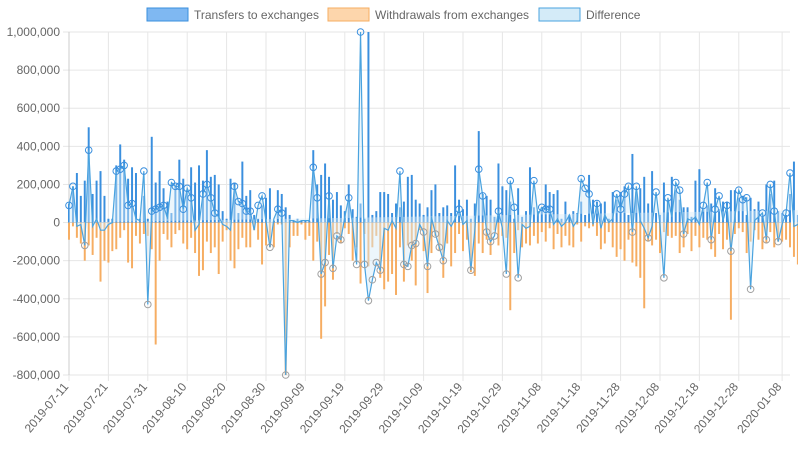  What do you see at coordinates (589, 14) in the screenshot?
I see `legend-item-difference: Difference` at bounding box center [589, 14].